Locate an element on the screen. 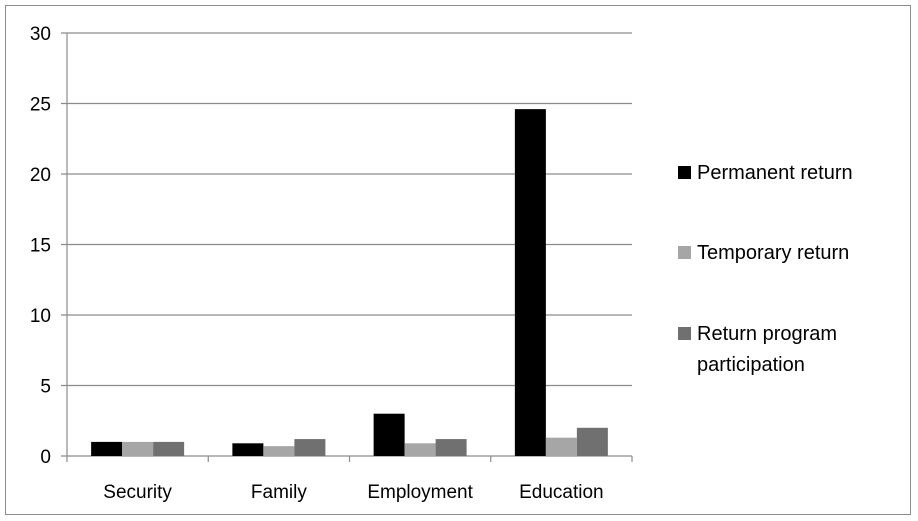 The height and width of the screenshot is (521, 918). bar-temporary-return-employment is located at coordinates (420, 449).